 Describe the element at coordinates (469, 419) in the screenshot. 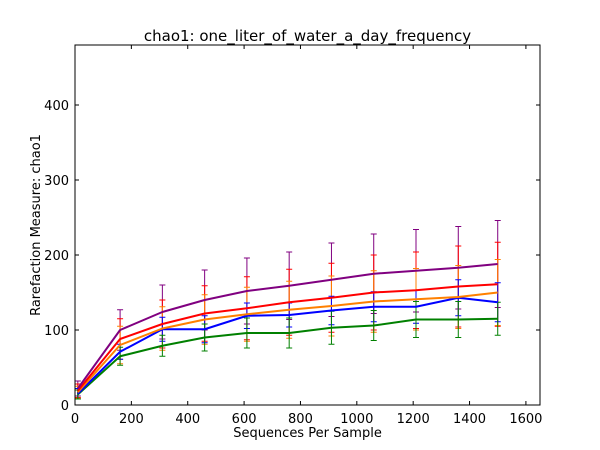

I see `x-tick-label: 1400` at that location.